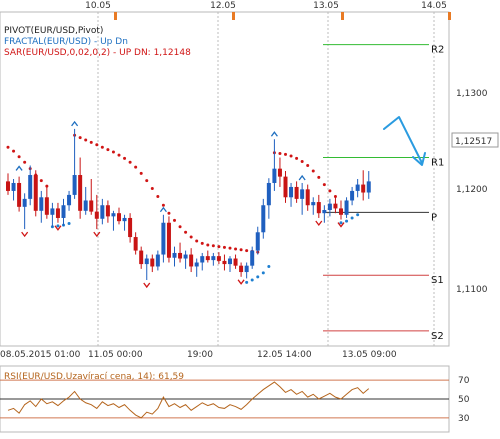 The height and width of the screenshot is (439, 500). Describe the element at coordinates (437, 50) in the screenshot. I see `pivot-label-r2: R2` at that location.